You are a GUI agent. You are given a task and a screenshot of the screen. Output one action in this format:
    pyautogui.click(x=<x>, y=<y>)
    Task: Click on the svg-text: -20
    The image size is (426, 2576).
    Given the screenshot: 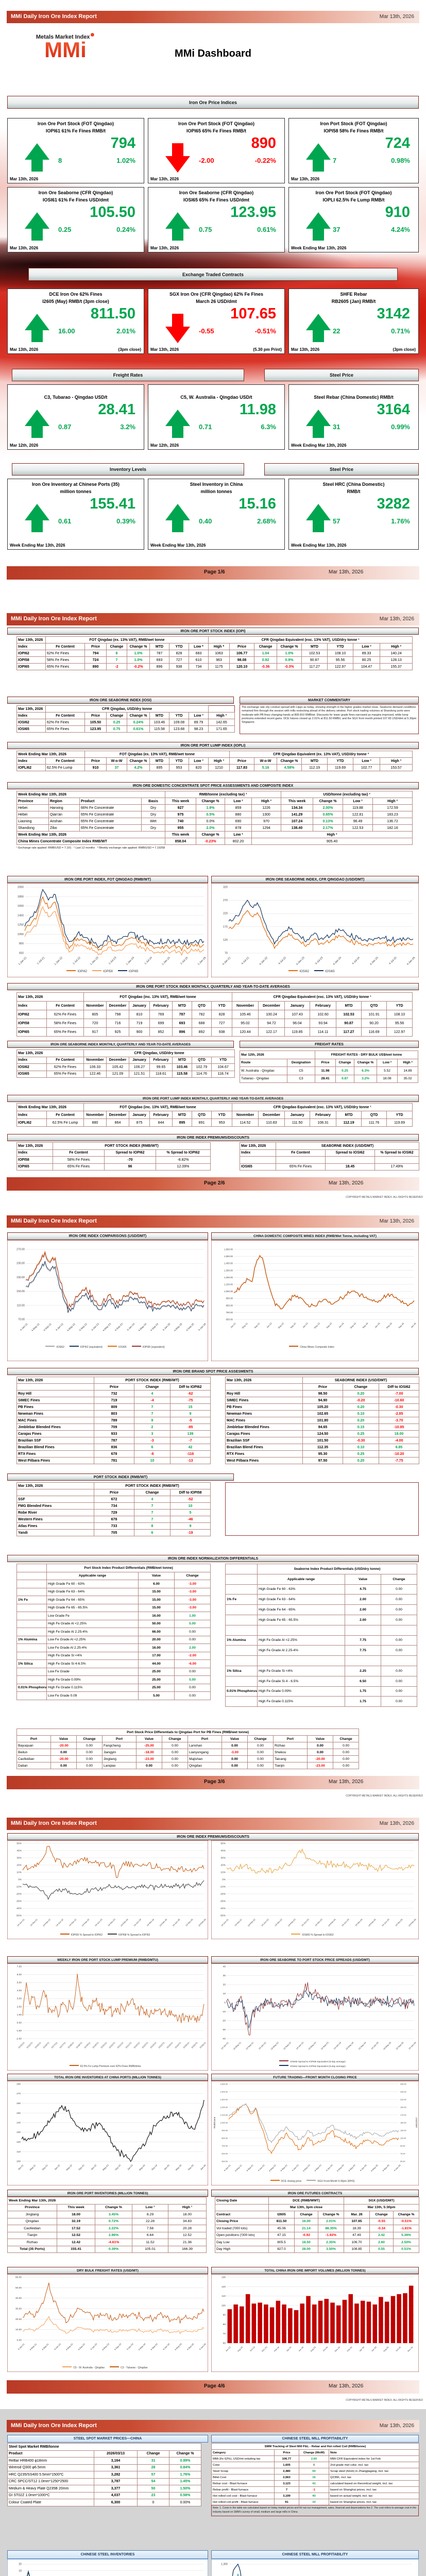 What is the action you would take?
    pyautogui.click(x=224, y=2021)
    